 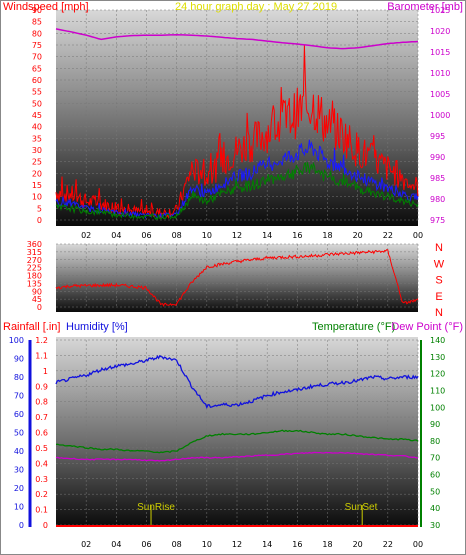 I want to click on rain-tick-label: 0.9, so click(x=41, y=386).